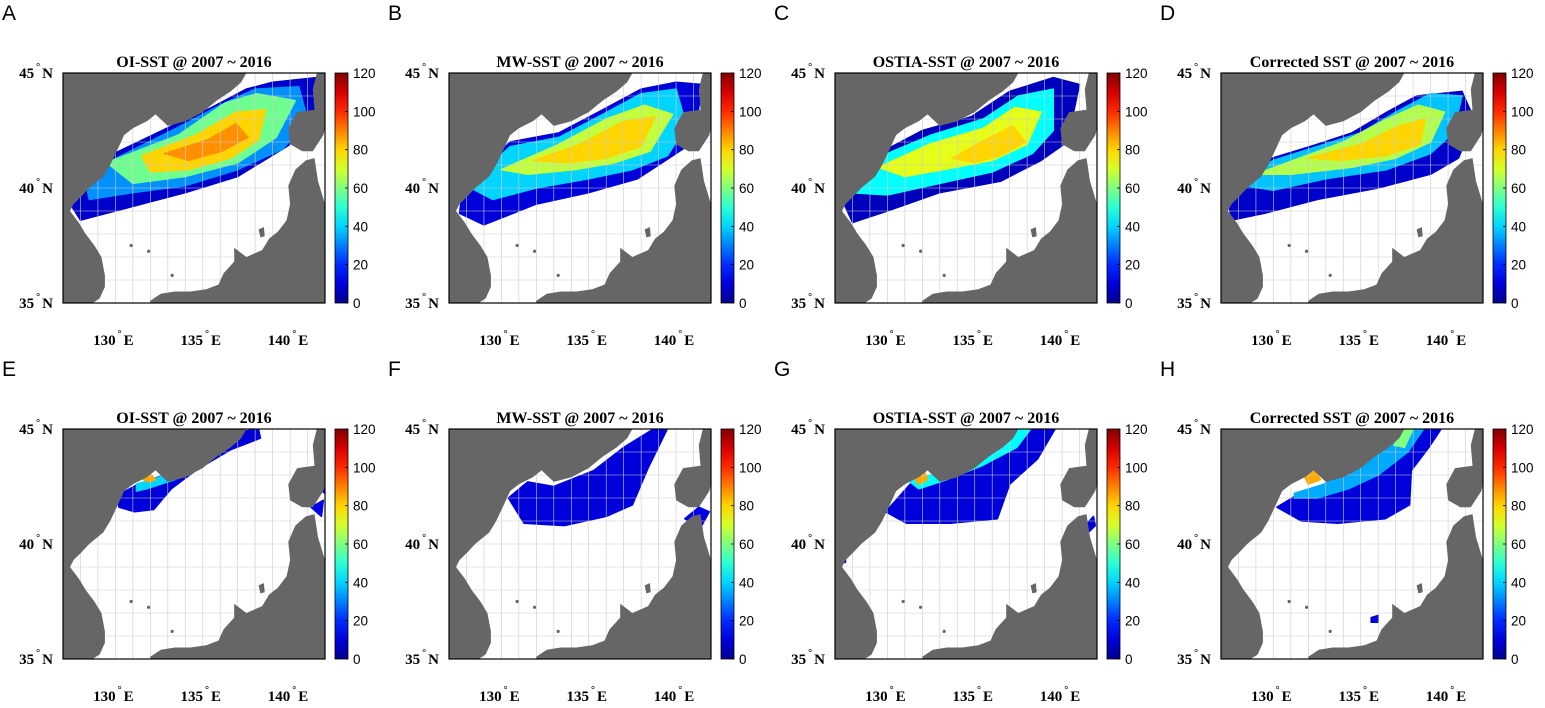  What do you see at coordinates (1168, 13) in the screenshot?
I see `panel-letter: D` at bounding box center [1168, 13].